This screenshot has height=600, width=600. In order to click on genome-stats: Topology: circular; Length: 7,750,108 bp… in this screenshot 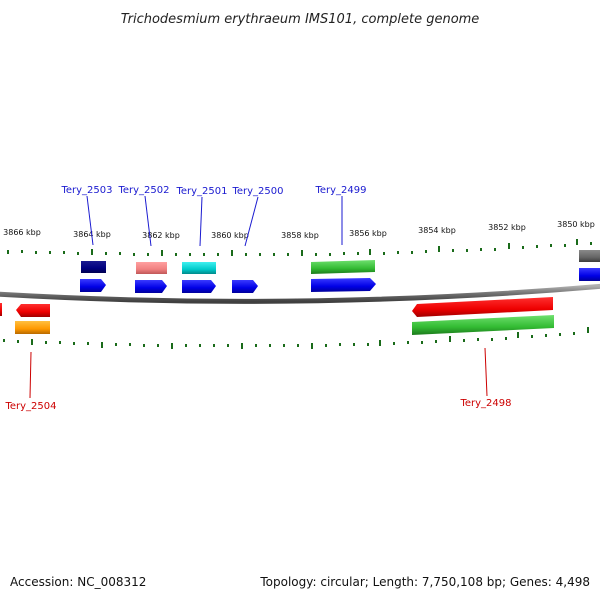, I will do `click(424, 582)`.